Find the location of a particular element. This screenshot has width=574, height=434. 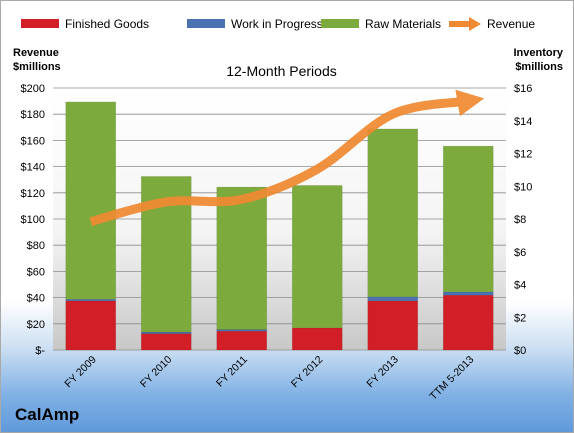

right-axis-tick-label: $0 is located at coordinates (520, 351).